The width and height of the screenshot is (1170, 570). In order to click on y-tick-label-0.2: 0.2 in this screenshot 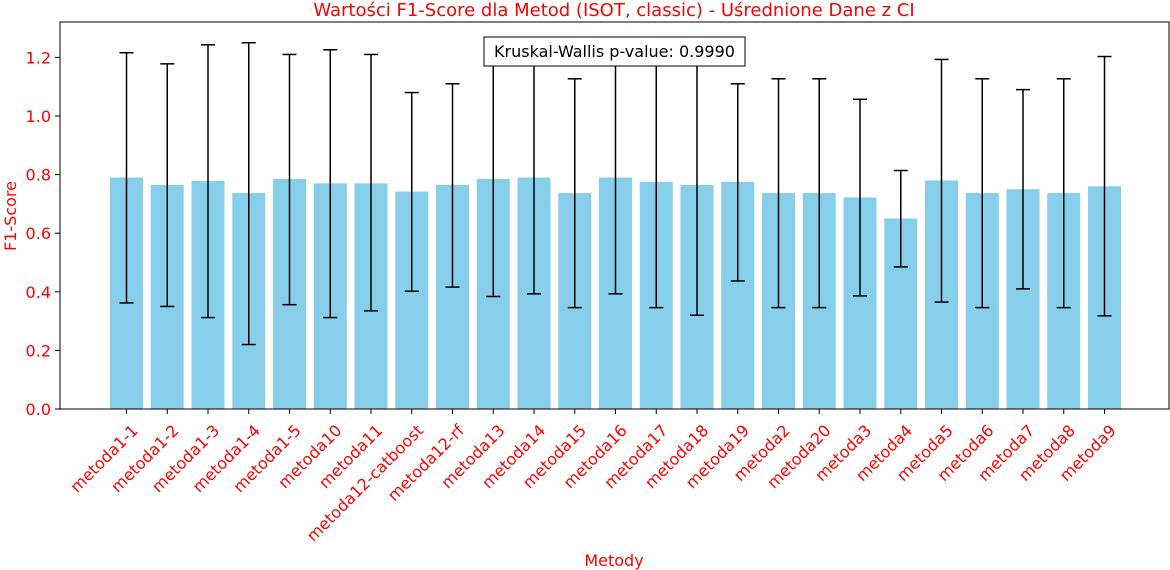, I will do `click(38, 350)`.